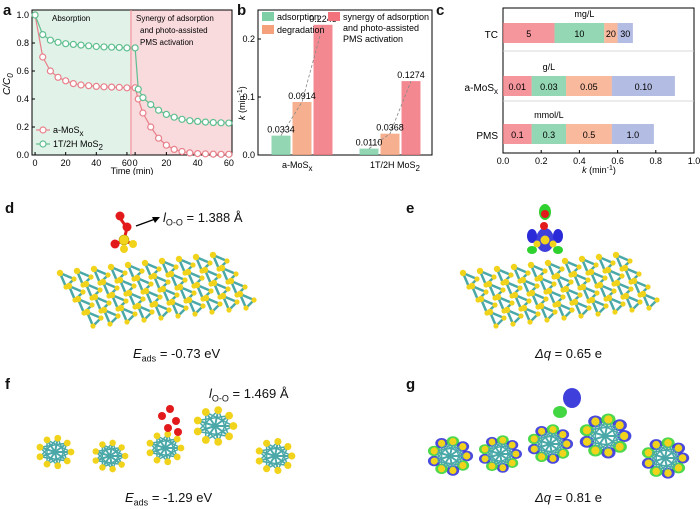 The width and height of the screenshot is (700, 509). Describe the element at coordinates (78, 145) in the screenshot. I see `legend-label-a: 1T/2H MoS2` at that location.